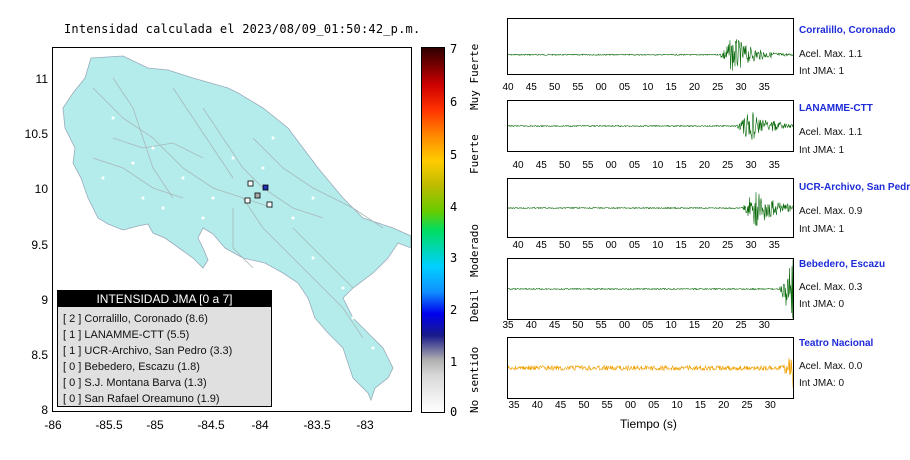  I want to click on station-name: UCR-Archivo, San Pedro, so click(854, 187).